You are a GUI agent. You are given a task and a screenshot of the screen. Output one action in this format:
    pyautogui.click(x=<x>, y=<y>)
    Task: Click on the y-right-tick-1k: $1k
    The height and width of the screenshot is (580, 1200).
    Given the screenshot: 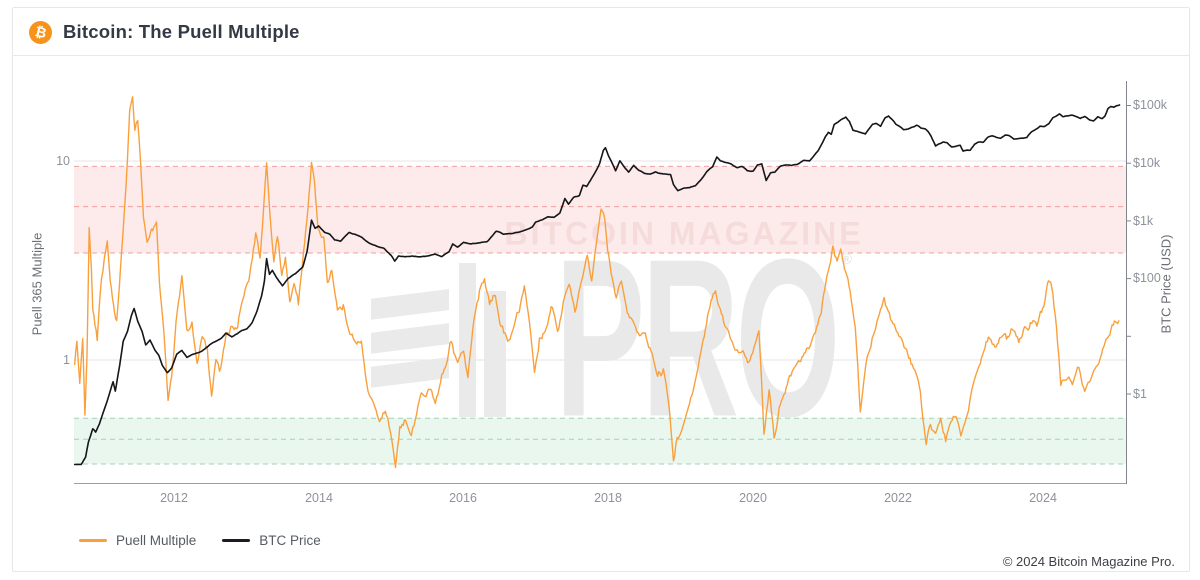 What is the action you would take?
    pyautogui.click(x=1143, y=221)
    